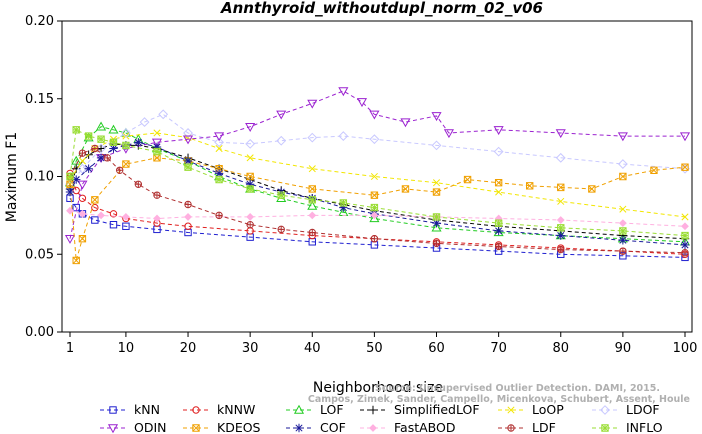 The image size is (702, 434). I want to click on legend-item-knn: kNN, so click(130, 409).